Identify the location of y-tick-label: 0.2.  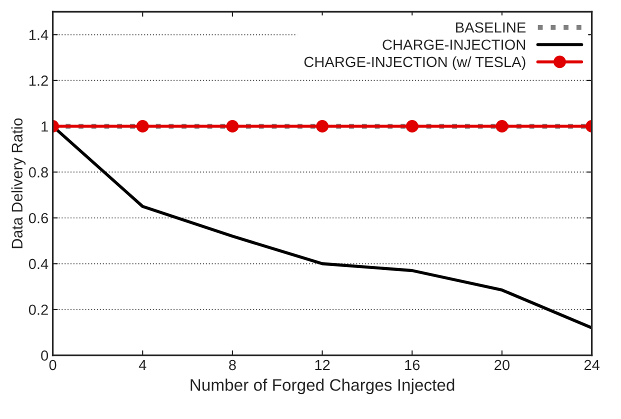
(38, 309).